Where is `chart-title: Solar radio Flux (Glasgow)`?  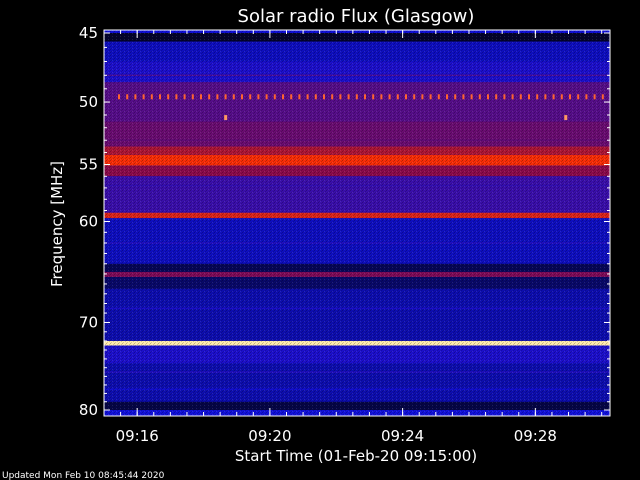
chart-title: Solar radio Flux (Glasgow) is located at coordinates (356, 16).